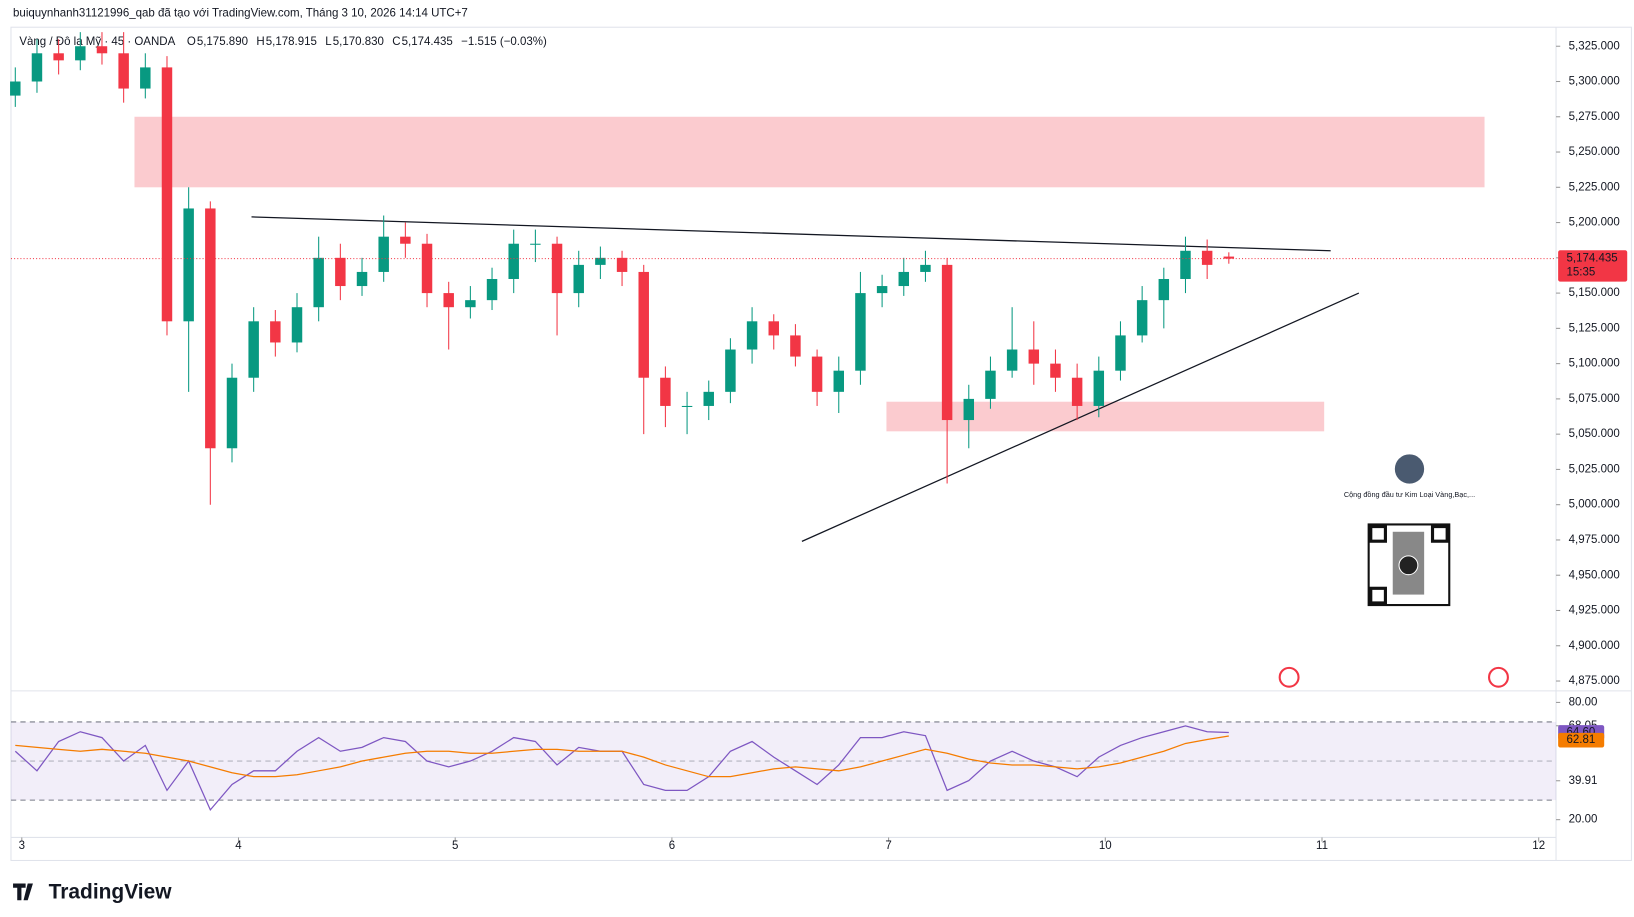  Describe the element at coordinates (1594, 328) in the screenshot. I see `y-tick-label: 5,125.000` at that location.